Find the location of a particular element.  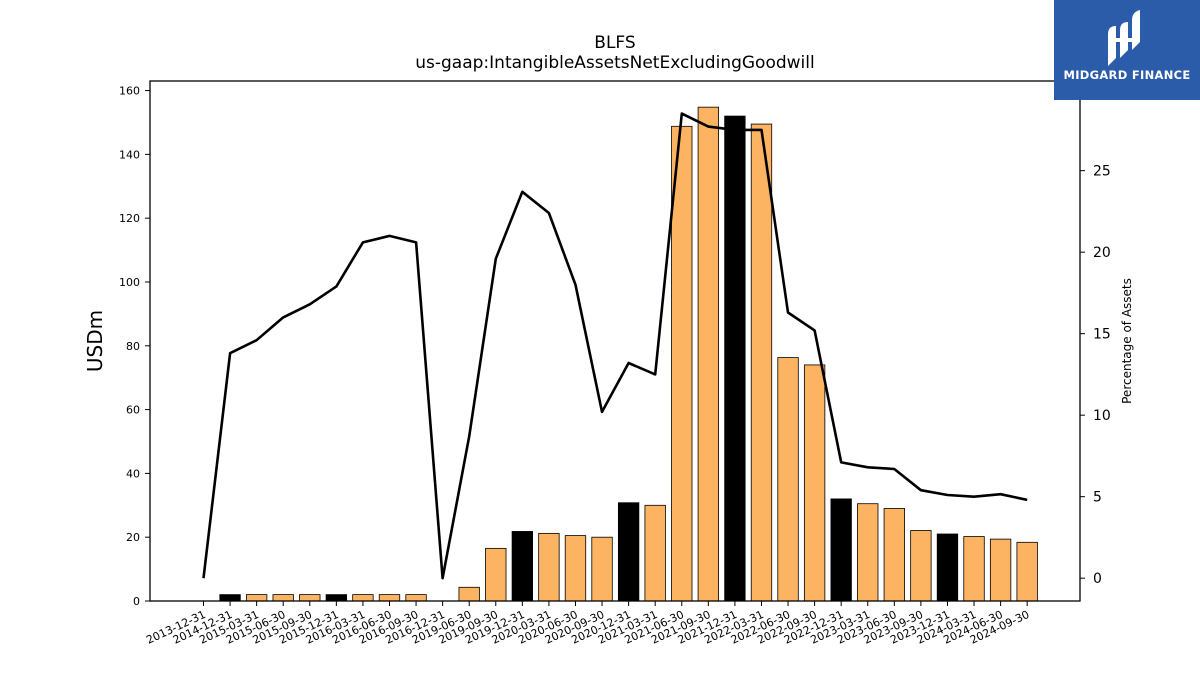

logo-text: MIDGARD FINANCE is located at coordinates (1127, 75).